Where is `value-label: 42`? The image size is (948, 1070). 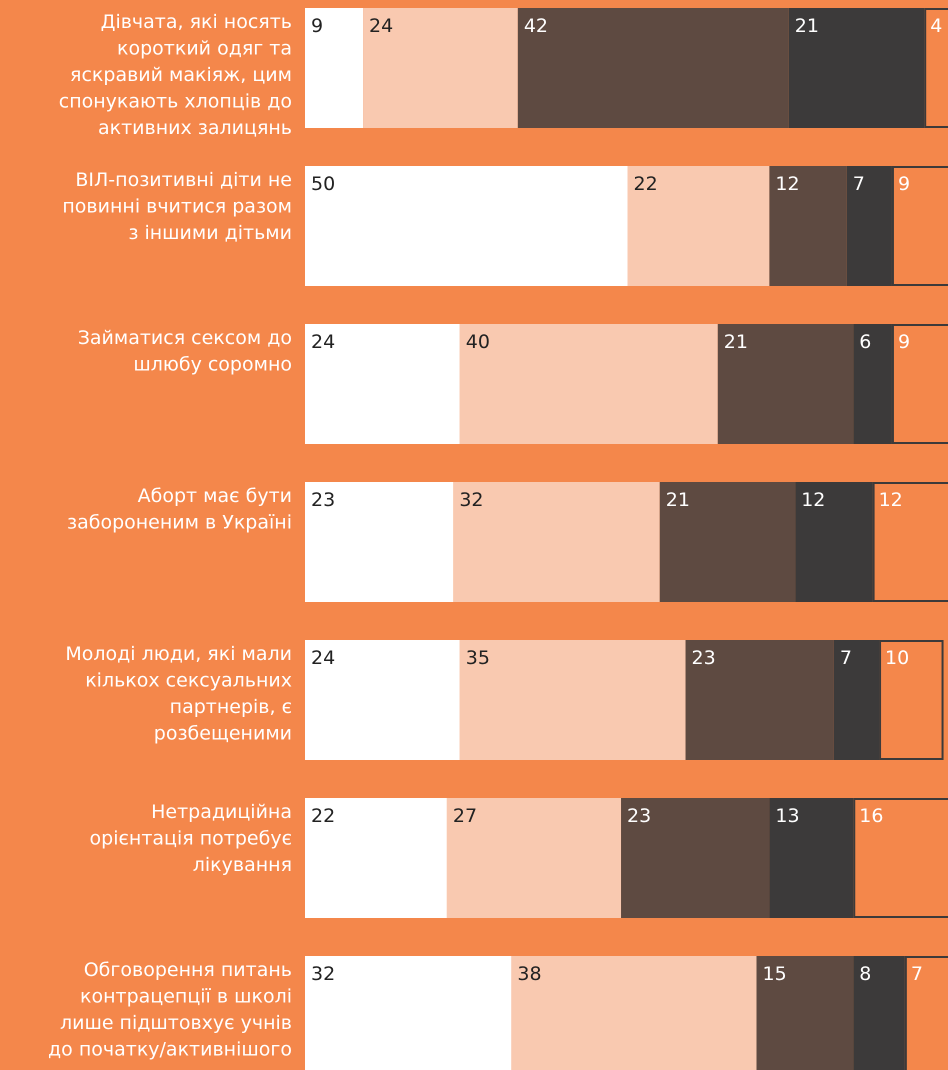 value-label: 42 is located at coordinates (536, 26).